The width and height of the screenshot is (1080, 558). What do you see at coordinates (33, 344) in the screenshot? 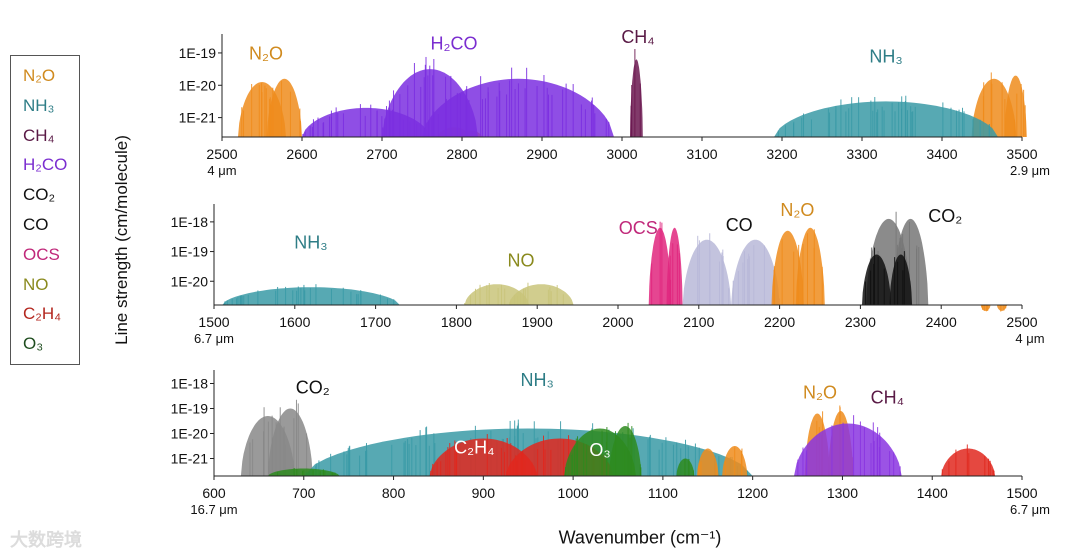
I see `legend-item: O₃` at bounding box center [33, 344].